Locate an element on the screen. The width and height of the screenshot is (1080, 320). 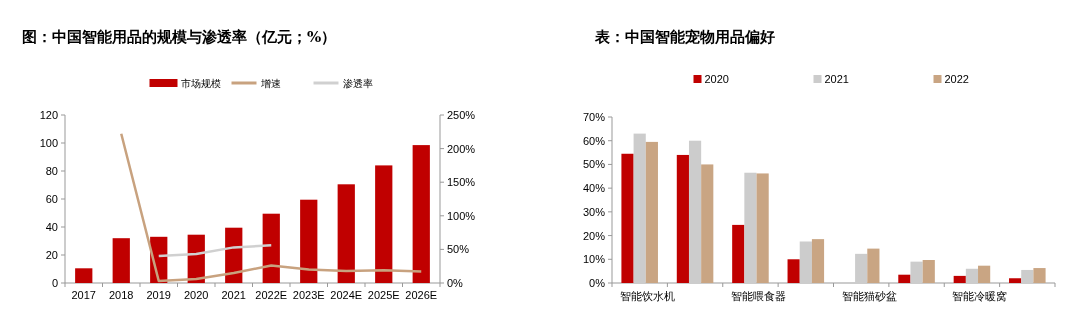
x-tick-label: 2025E is located at coordinates (383, 295).